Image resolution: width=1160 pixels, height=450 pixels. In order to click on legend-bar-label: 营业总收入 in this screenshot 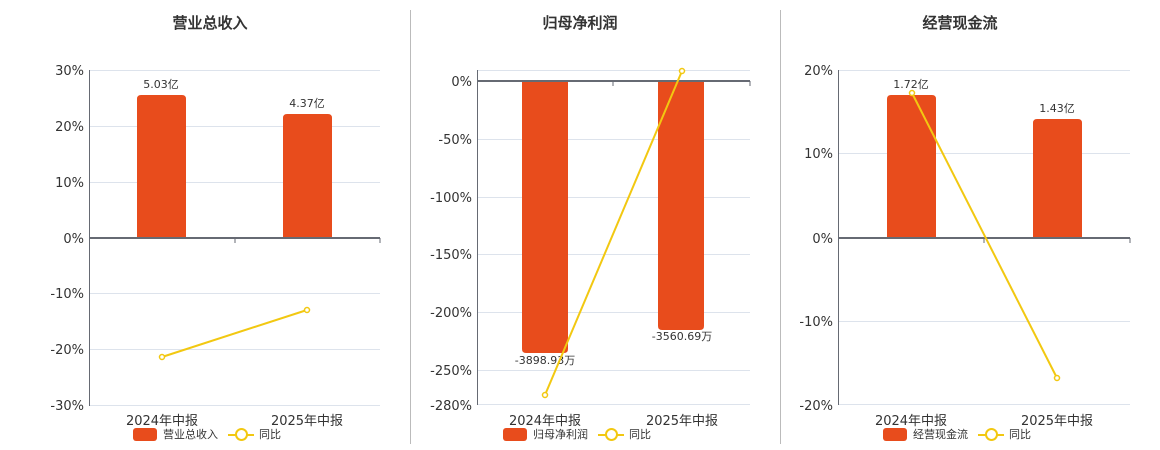, I will do `click(190, 434)`.